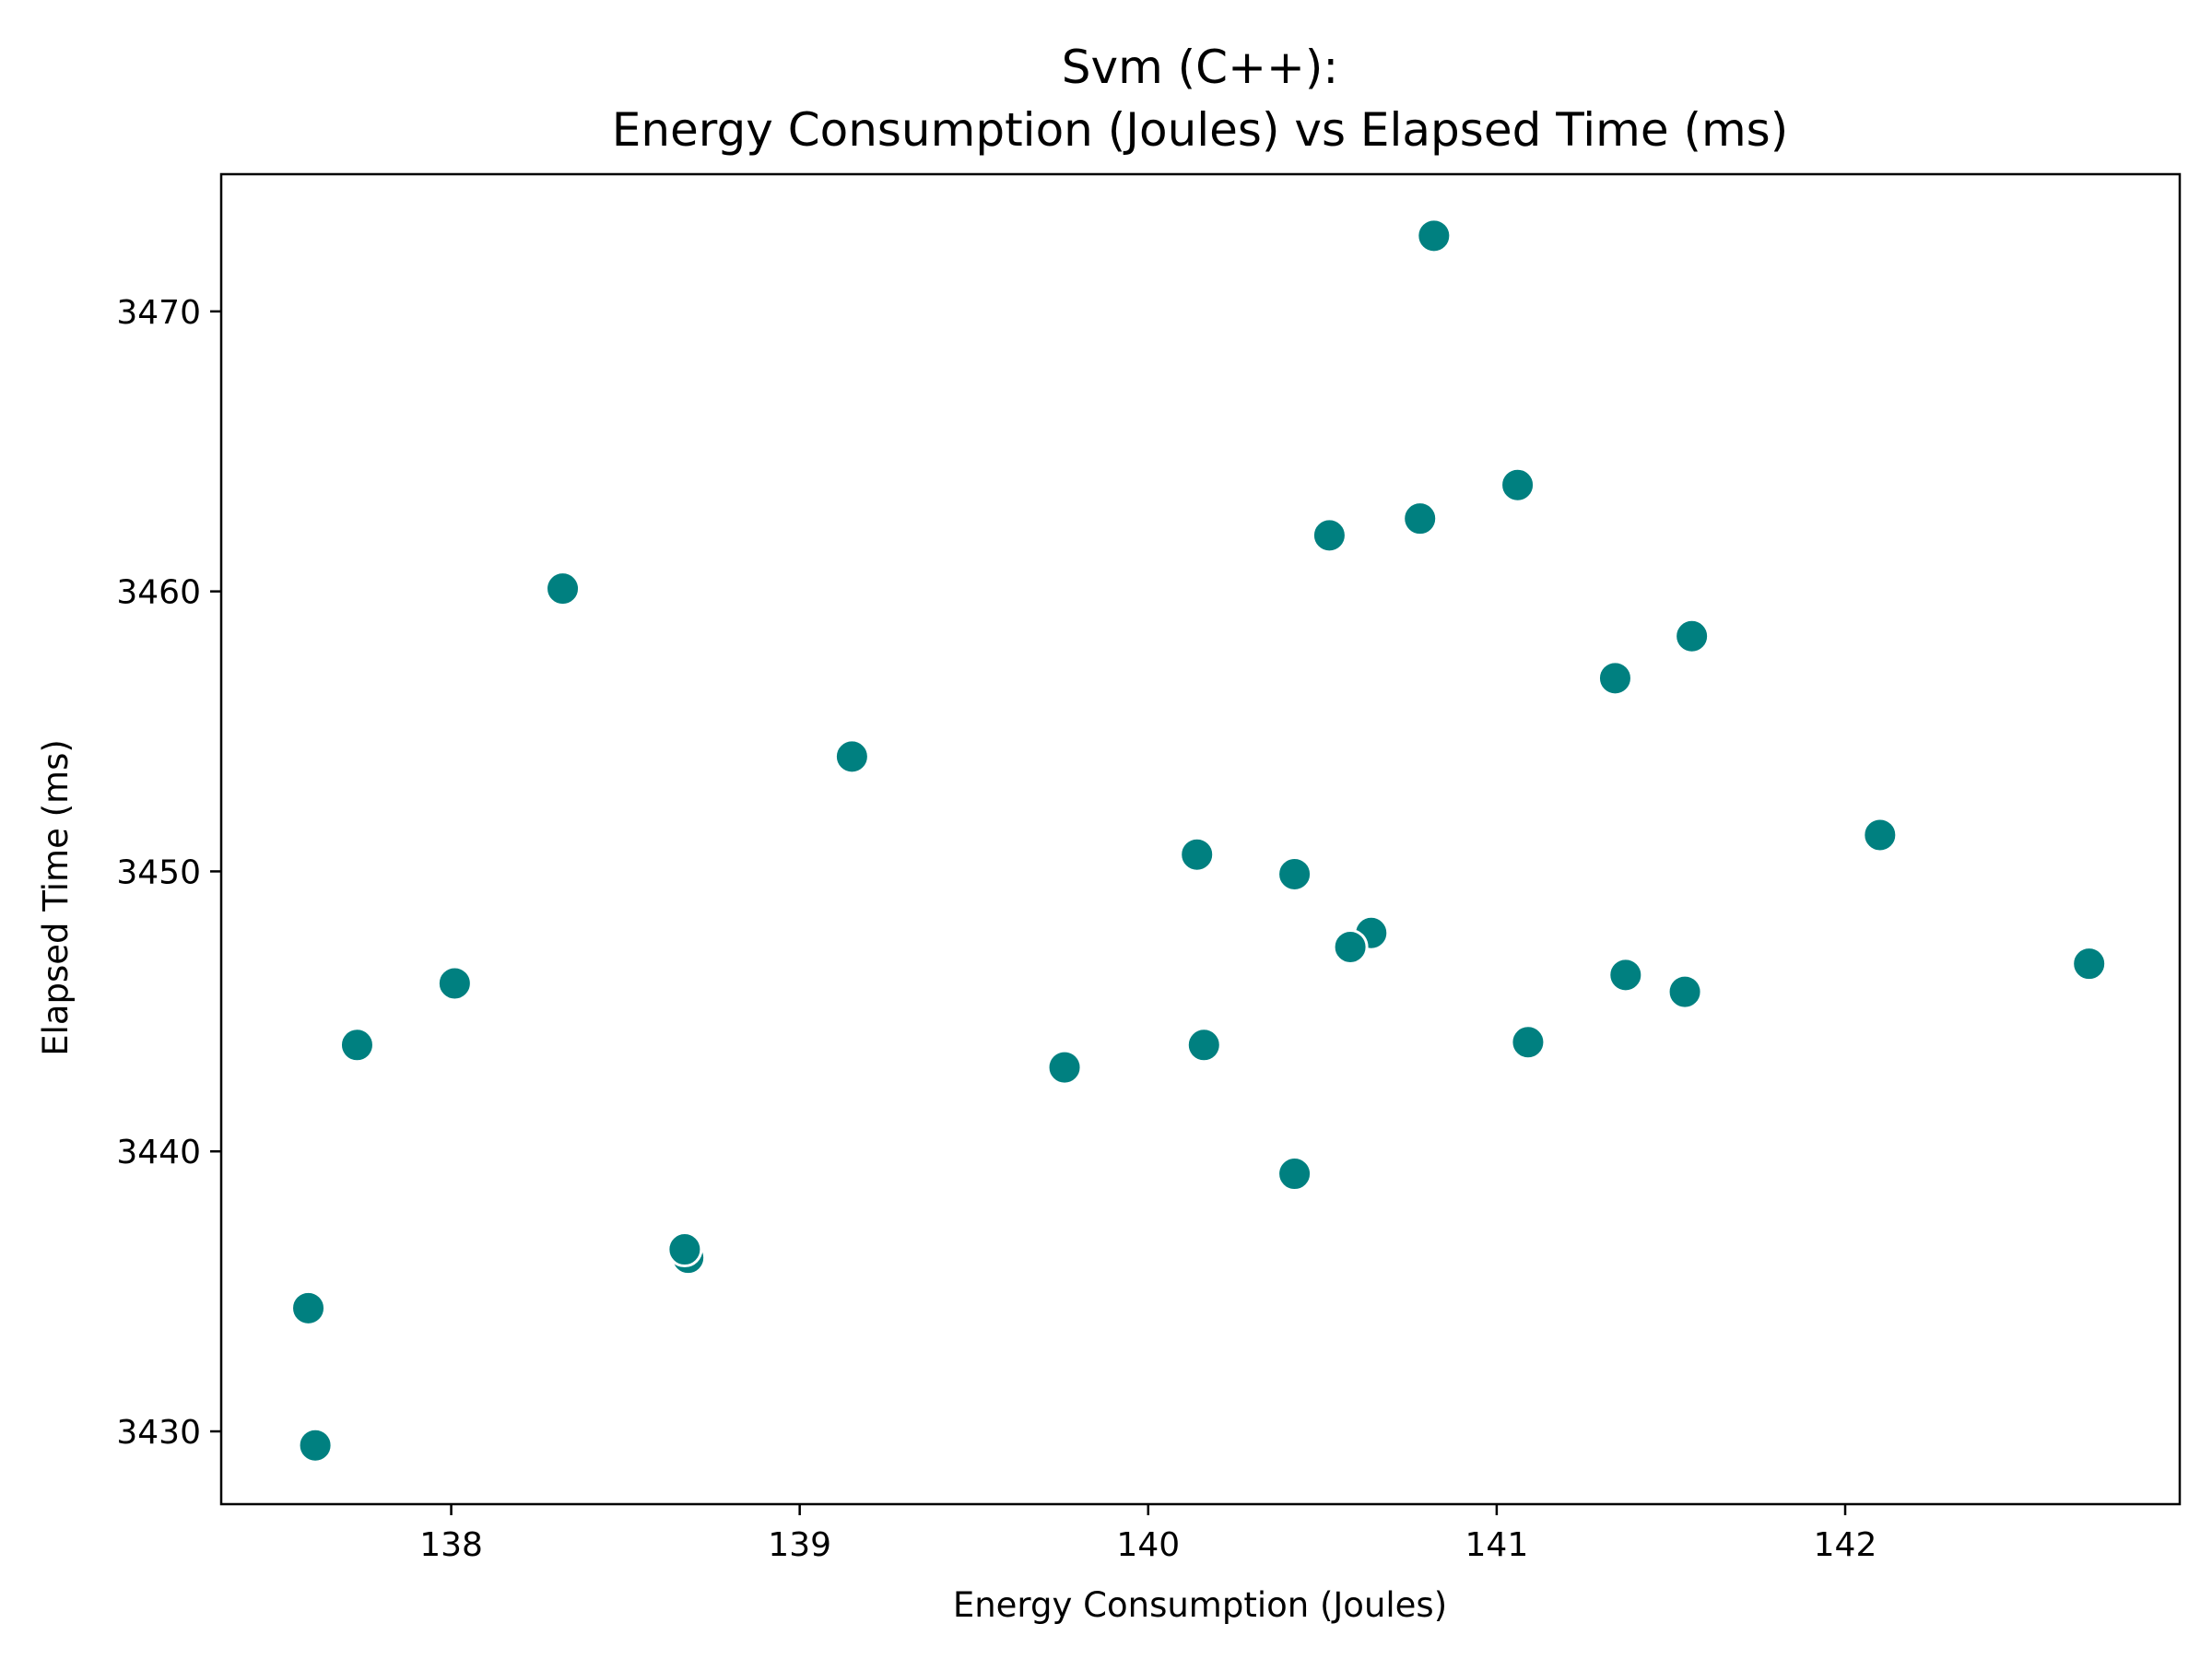 The width and height of the screenshot is (2212, 1659). What do you see at coordinates (1497, 1545) in the screenshot?
I see `x-tick-label: 141` at bounding box center [1497, 1545].